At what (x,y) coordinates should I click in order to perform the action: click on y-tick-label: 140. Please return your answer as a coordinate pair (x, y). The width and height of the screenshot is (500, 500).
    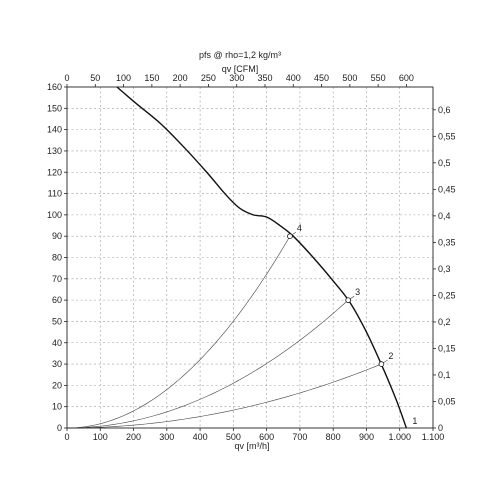
    Looking at the image, I should click on (54, 130).